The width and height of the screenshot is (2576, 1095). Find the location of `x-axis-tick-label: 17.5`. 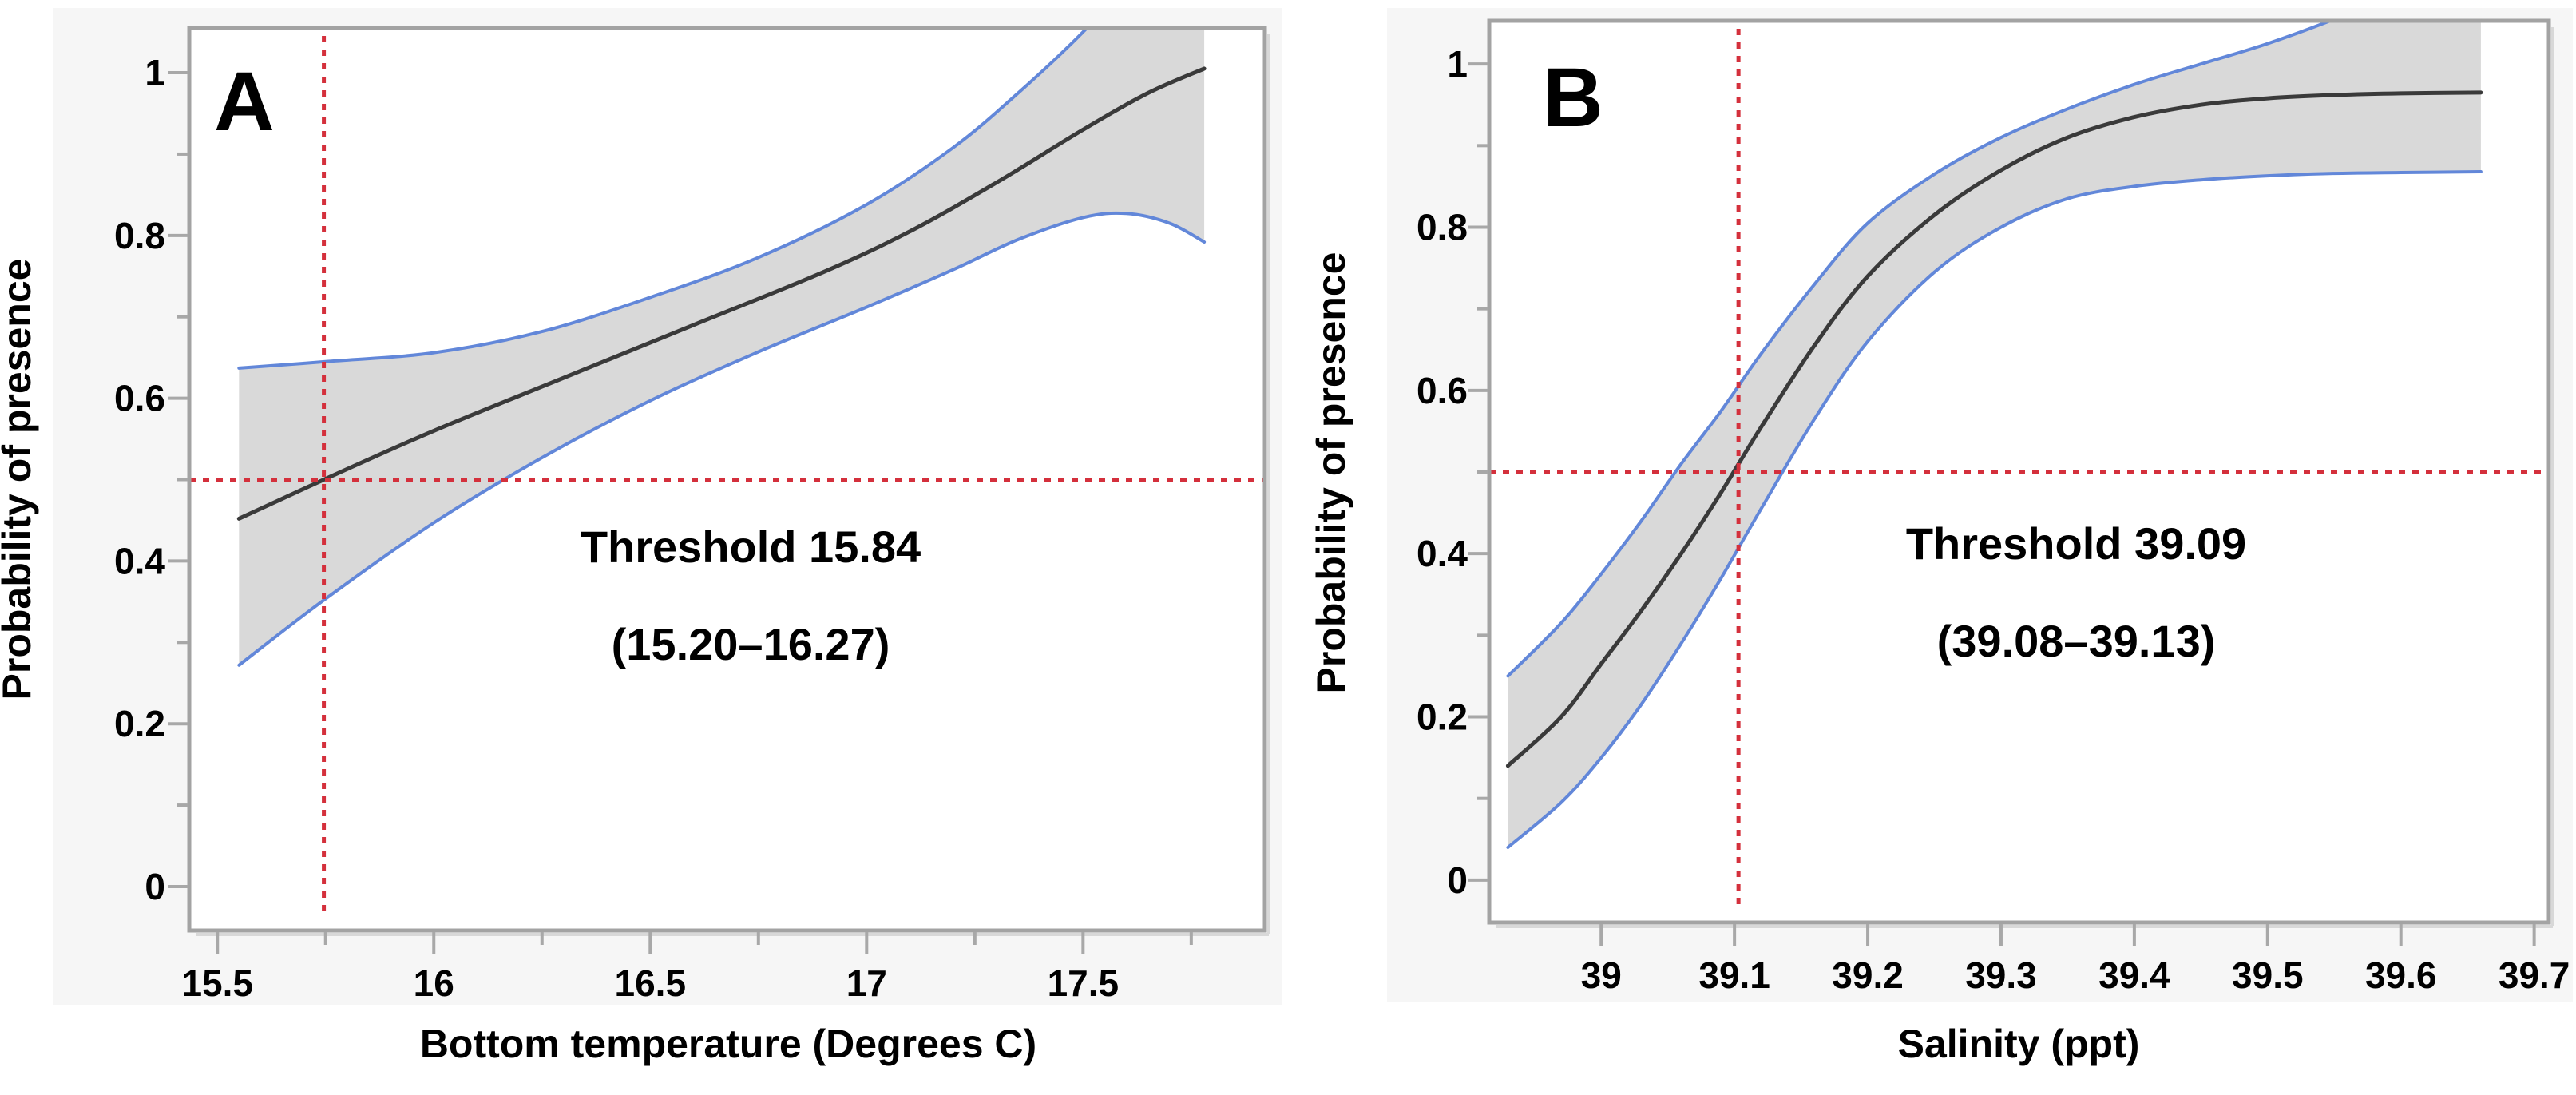

x-axis-tick-label: 17.5 is located at coordinates (1084, 983).